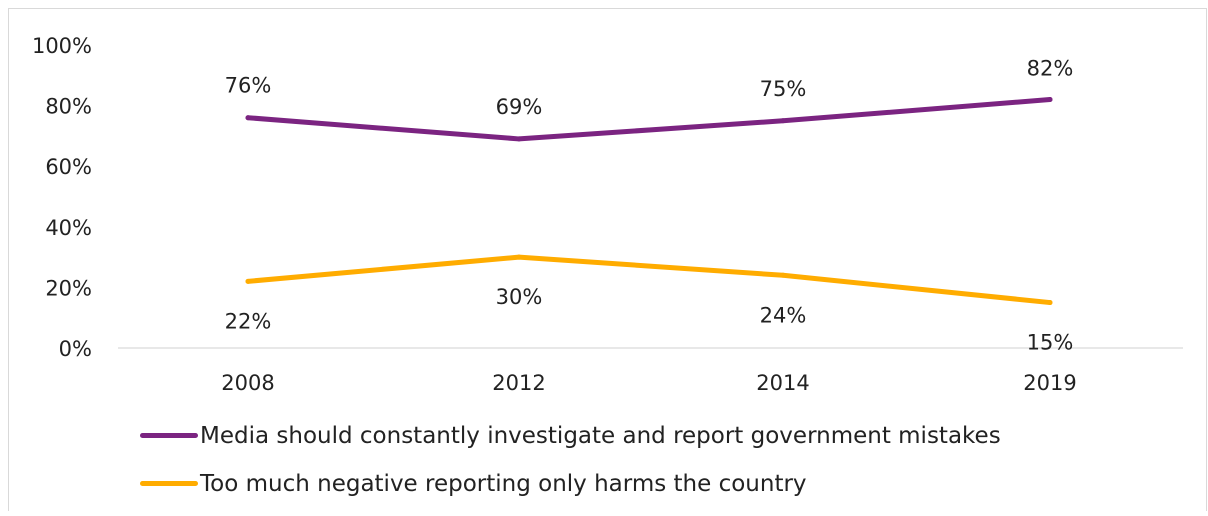 The height and width of the screenshot is (516, 1208). What do you see at coordinates (169, 435) in the screenshot?
I see `legend-swatch-media-investigate` at bounding box center [169, 435].